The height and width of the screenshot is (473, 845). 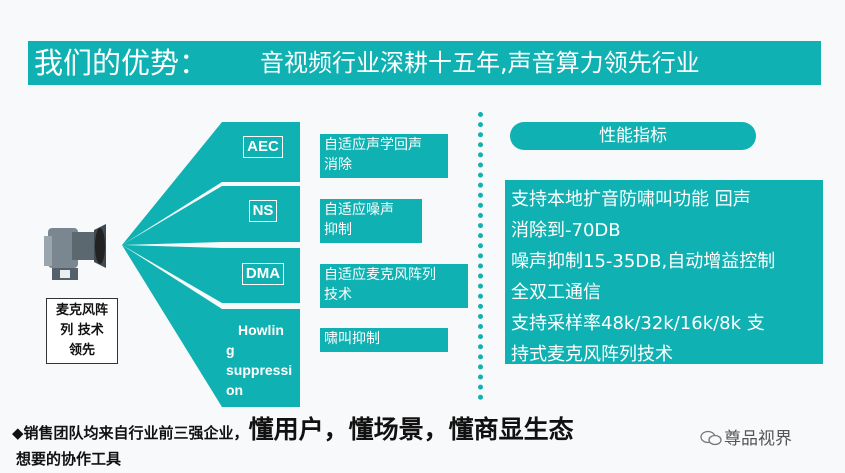 What do you see at coordinates (711, 438) in the screenshot?
I see `wechat-icon` at bounding box center [711, 438].